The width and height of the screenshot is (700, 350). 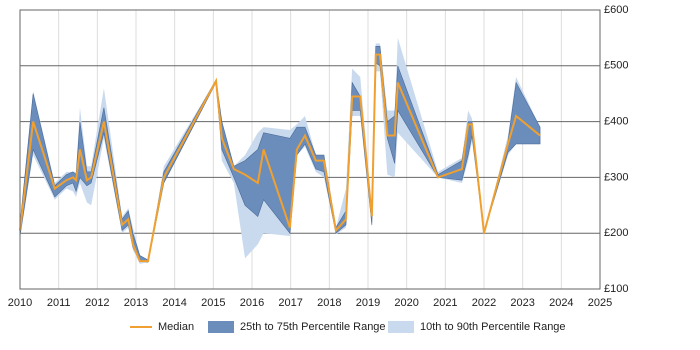 What do you see at coordinates (174, 303) in the screenshot?
I see `x-tick-label: 2014` at bounding box center [174, 303].